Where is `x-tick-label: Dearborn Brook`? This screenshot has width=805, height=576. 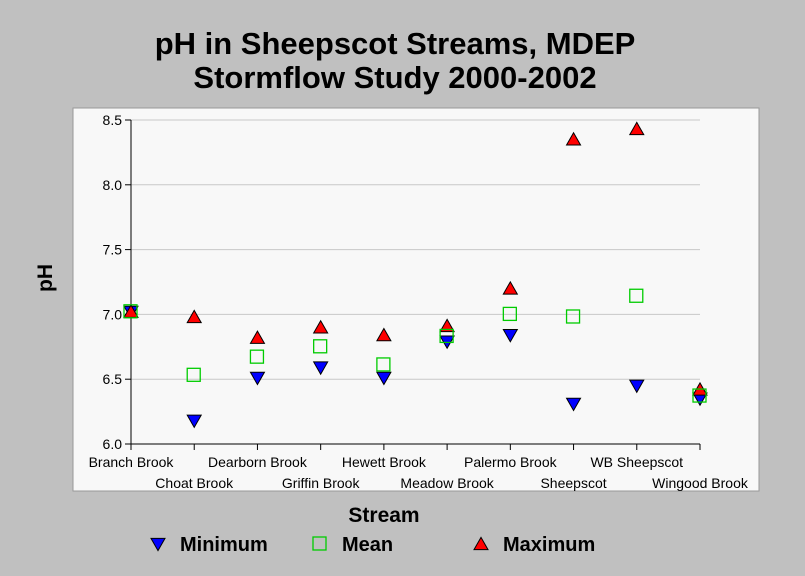 x-tick-label: Dearborn Brook is located at coordinates (258, 462).